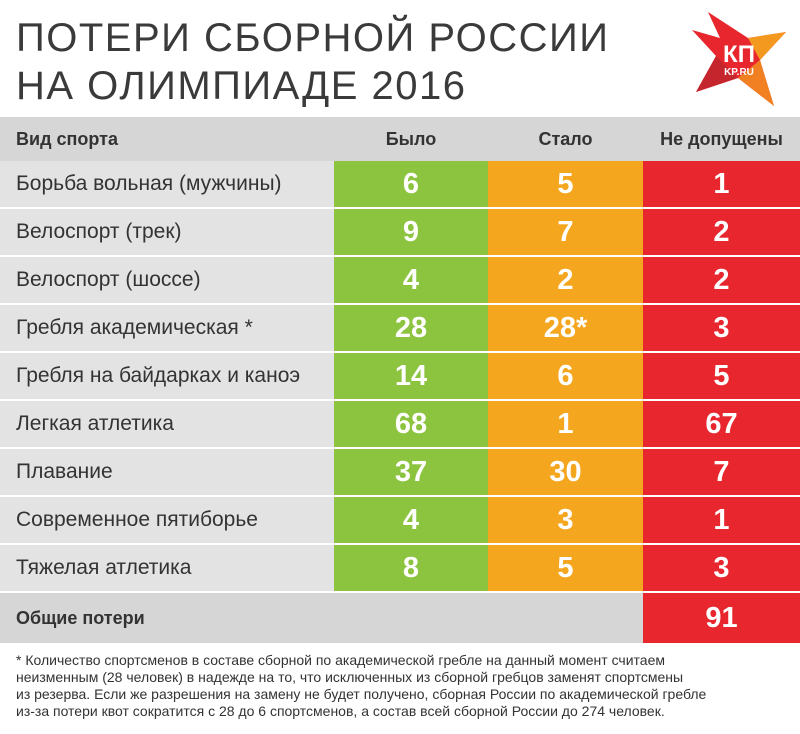 The width and height of the screenshot is (800, 734). What do you see at coordinates (565, 424) in the screenshot?
I see `stalo-value: 1` at bounding box center [565, 424].